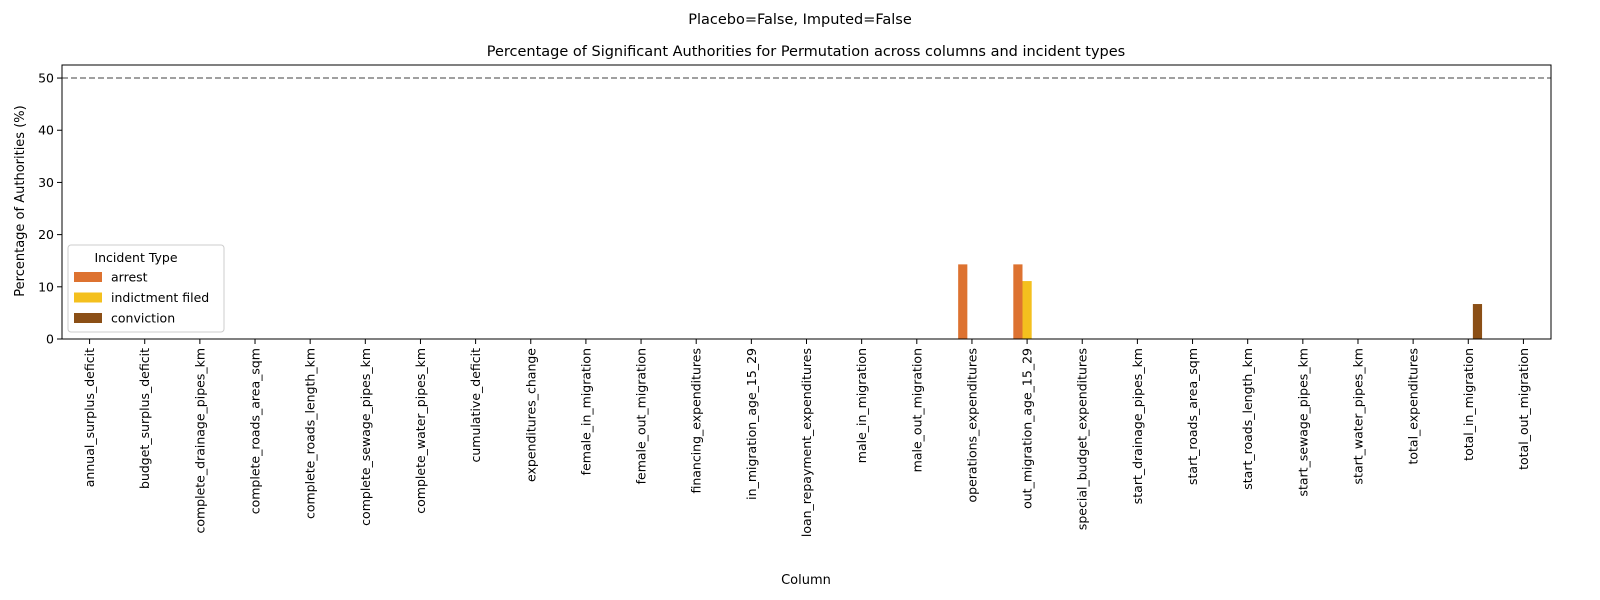  Describe the element at coordinates (963, 301) in the screenshot. I see `bar-arrest-operations_expenditures` at that location.